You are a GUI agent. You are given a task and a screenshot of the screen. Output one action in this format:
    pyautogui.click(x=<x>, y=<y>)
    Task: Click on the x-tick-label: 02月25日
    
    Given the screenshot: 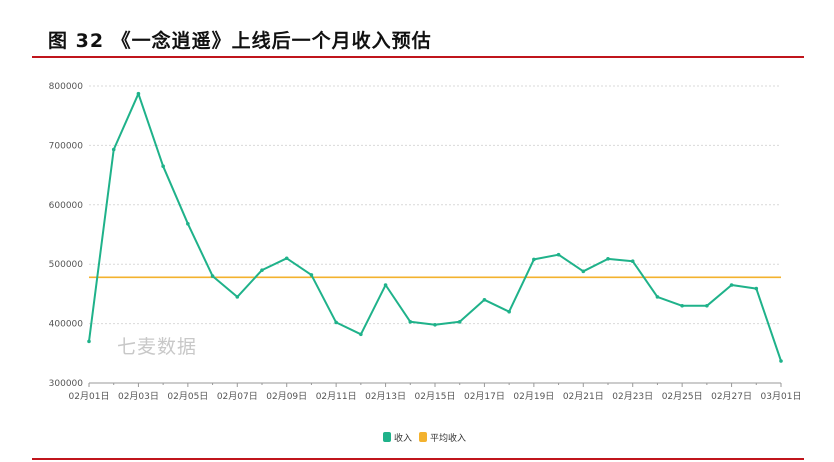 What is the action you would take?
    pyautogui.click(x=682, y=396)
    